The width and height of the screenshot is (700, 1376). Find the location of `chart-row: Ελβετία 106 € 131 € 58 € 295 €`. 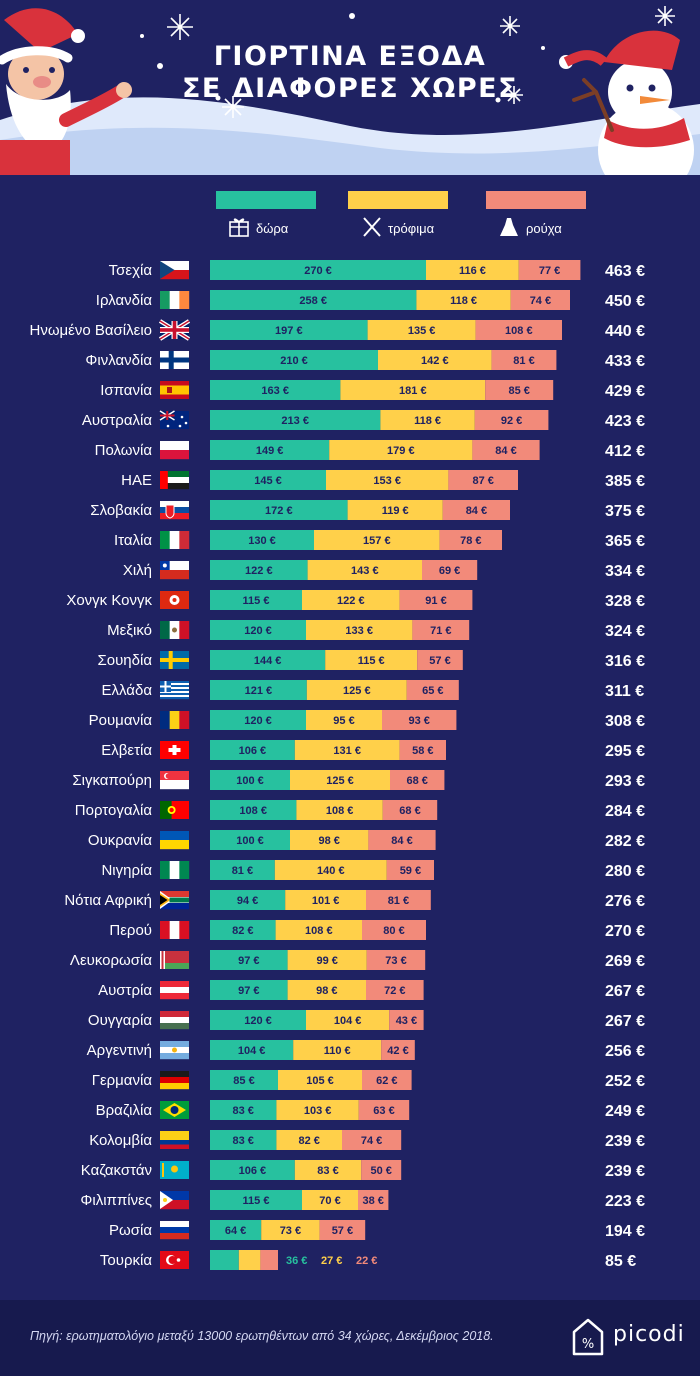

chart-row: Ελβετία 106 € 131 € 58 € 295 € is located at coordinates (373, 750).